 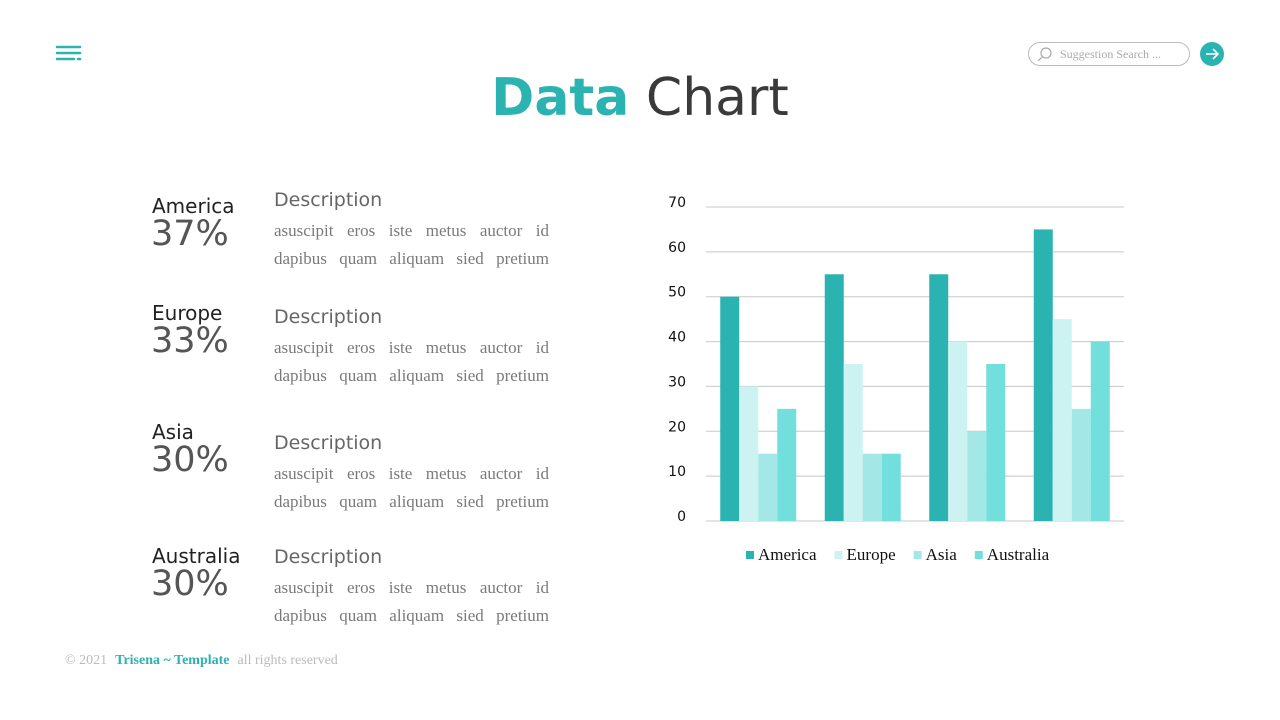 What do you see at coordinates (942, 554) in the screenshot?
I see `legend-label: Asia` at bounding box center [942, 554].